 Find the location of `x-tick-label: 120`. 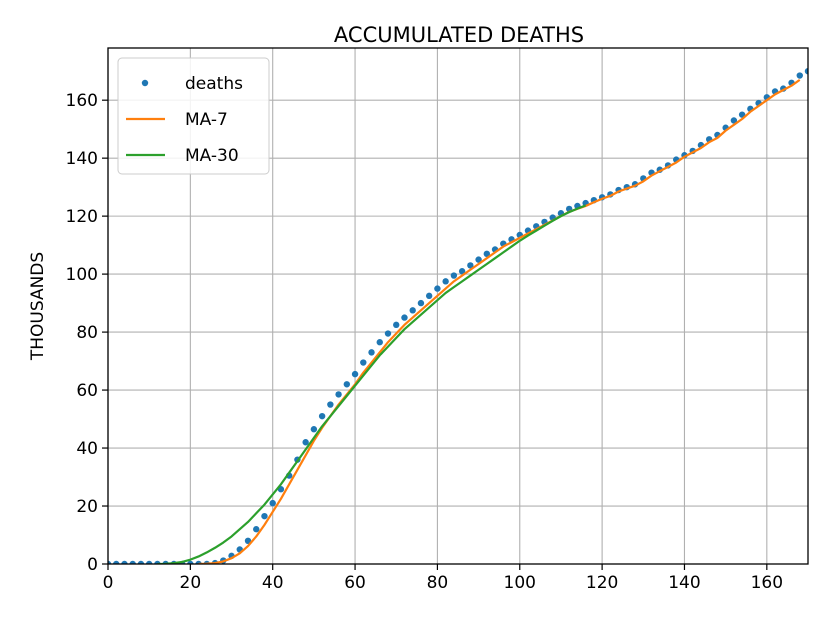

x-tick-label: 120 is located at coordinates (602, 583).